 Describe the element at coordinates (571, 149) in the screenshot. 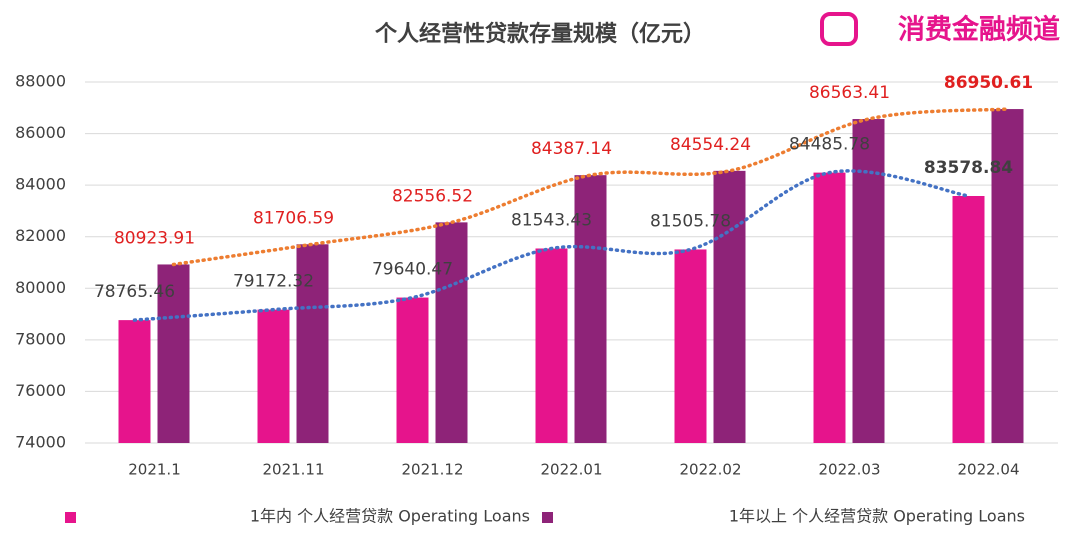

I see `value-label: 84387.14` at that location.